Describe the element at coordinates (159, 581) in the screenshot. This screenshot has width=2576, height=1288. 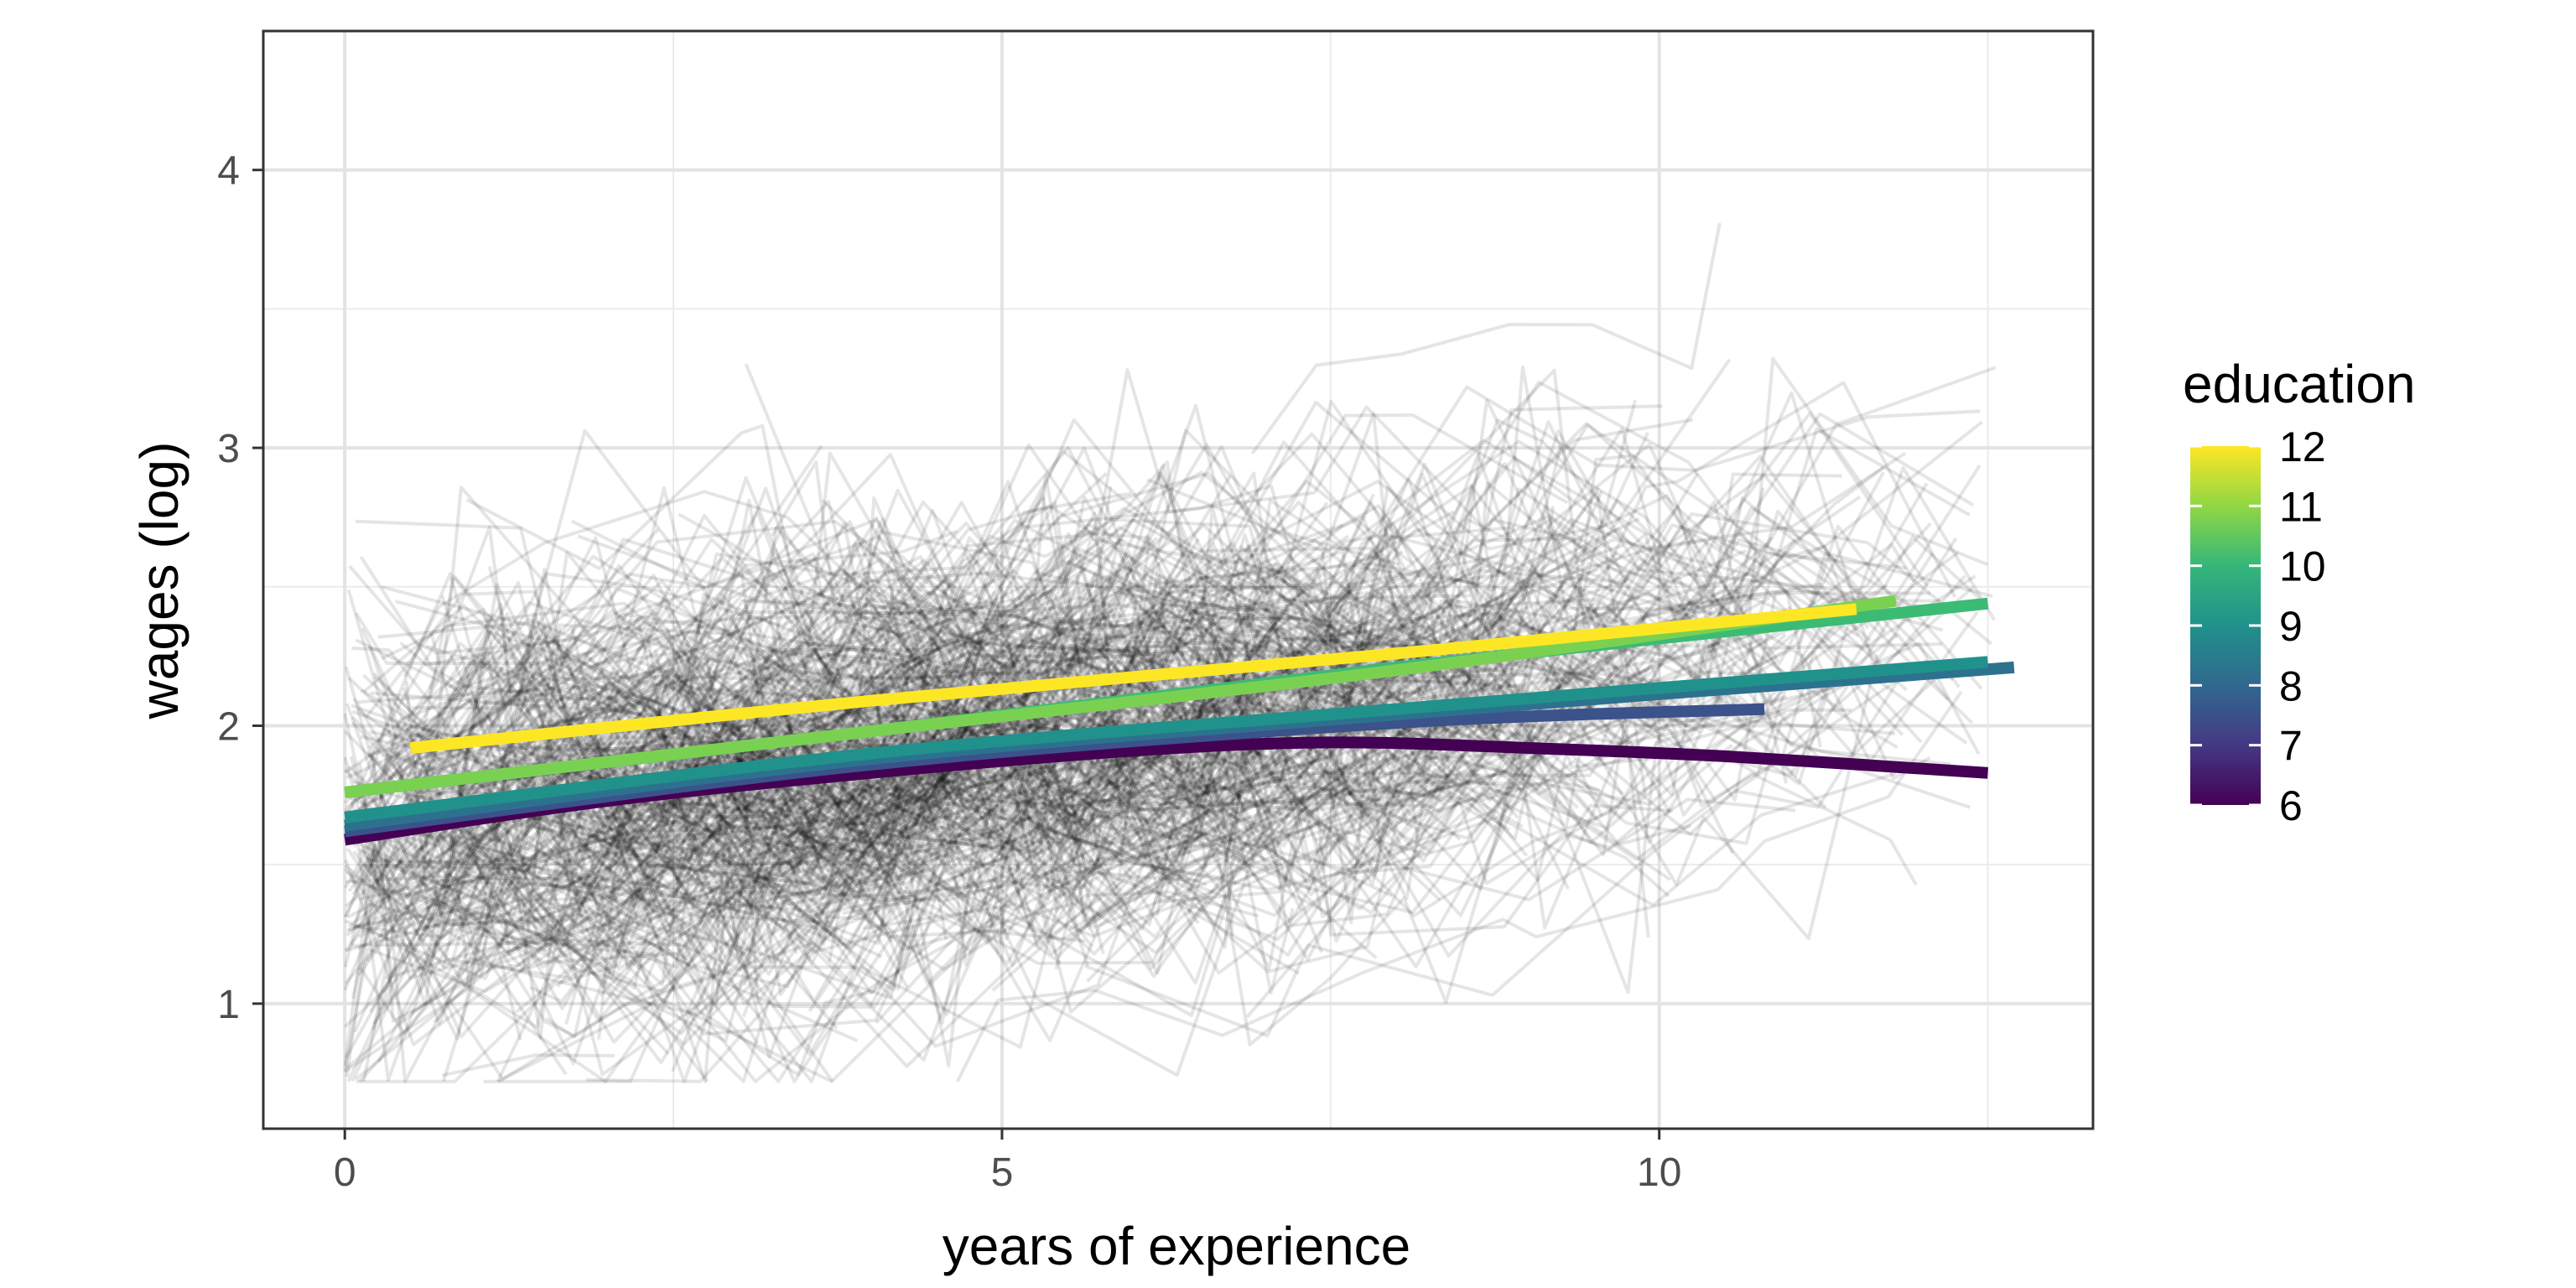
I see `y-axis-title: wages (log)` at that location.